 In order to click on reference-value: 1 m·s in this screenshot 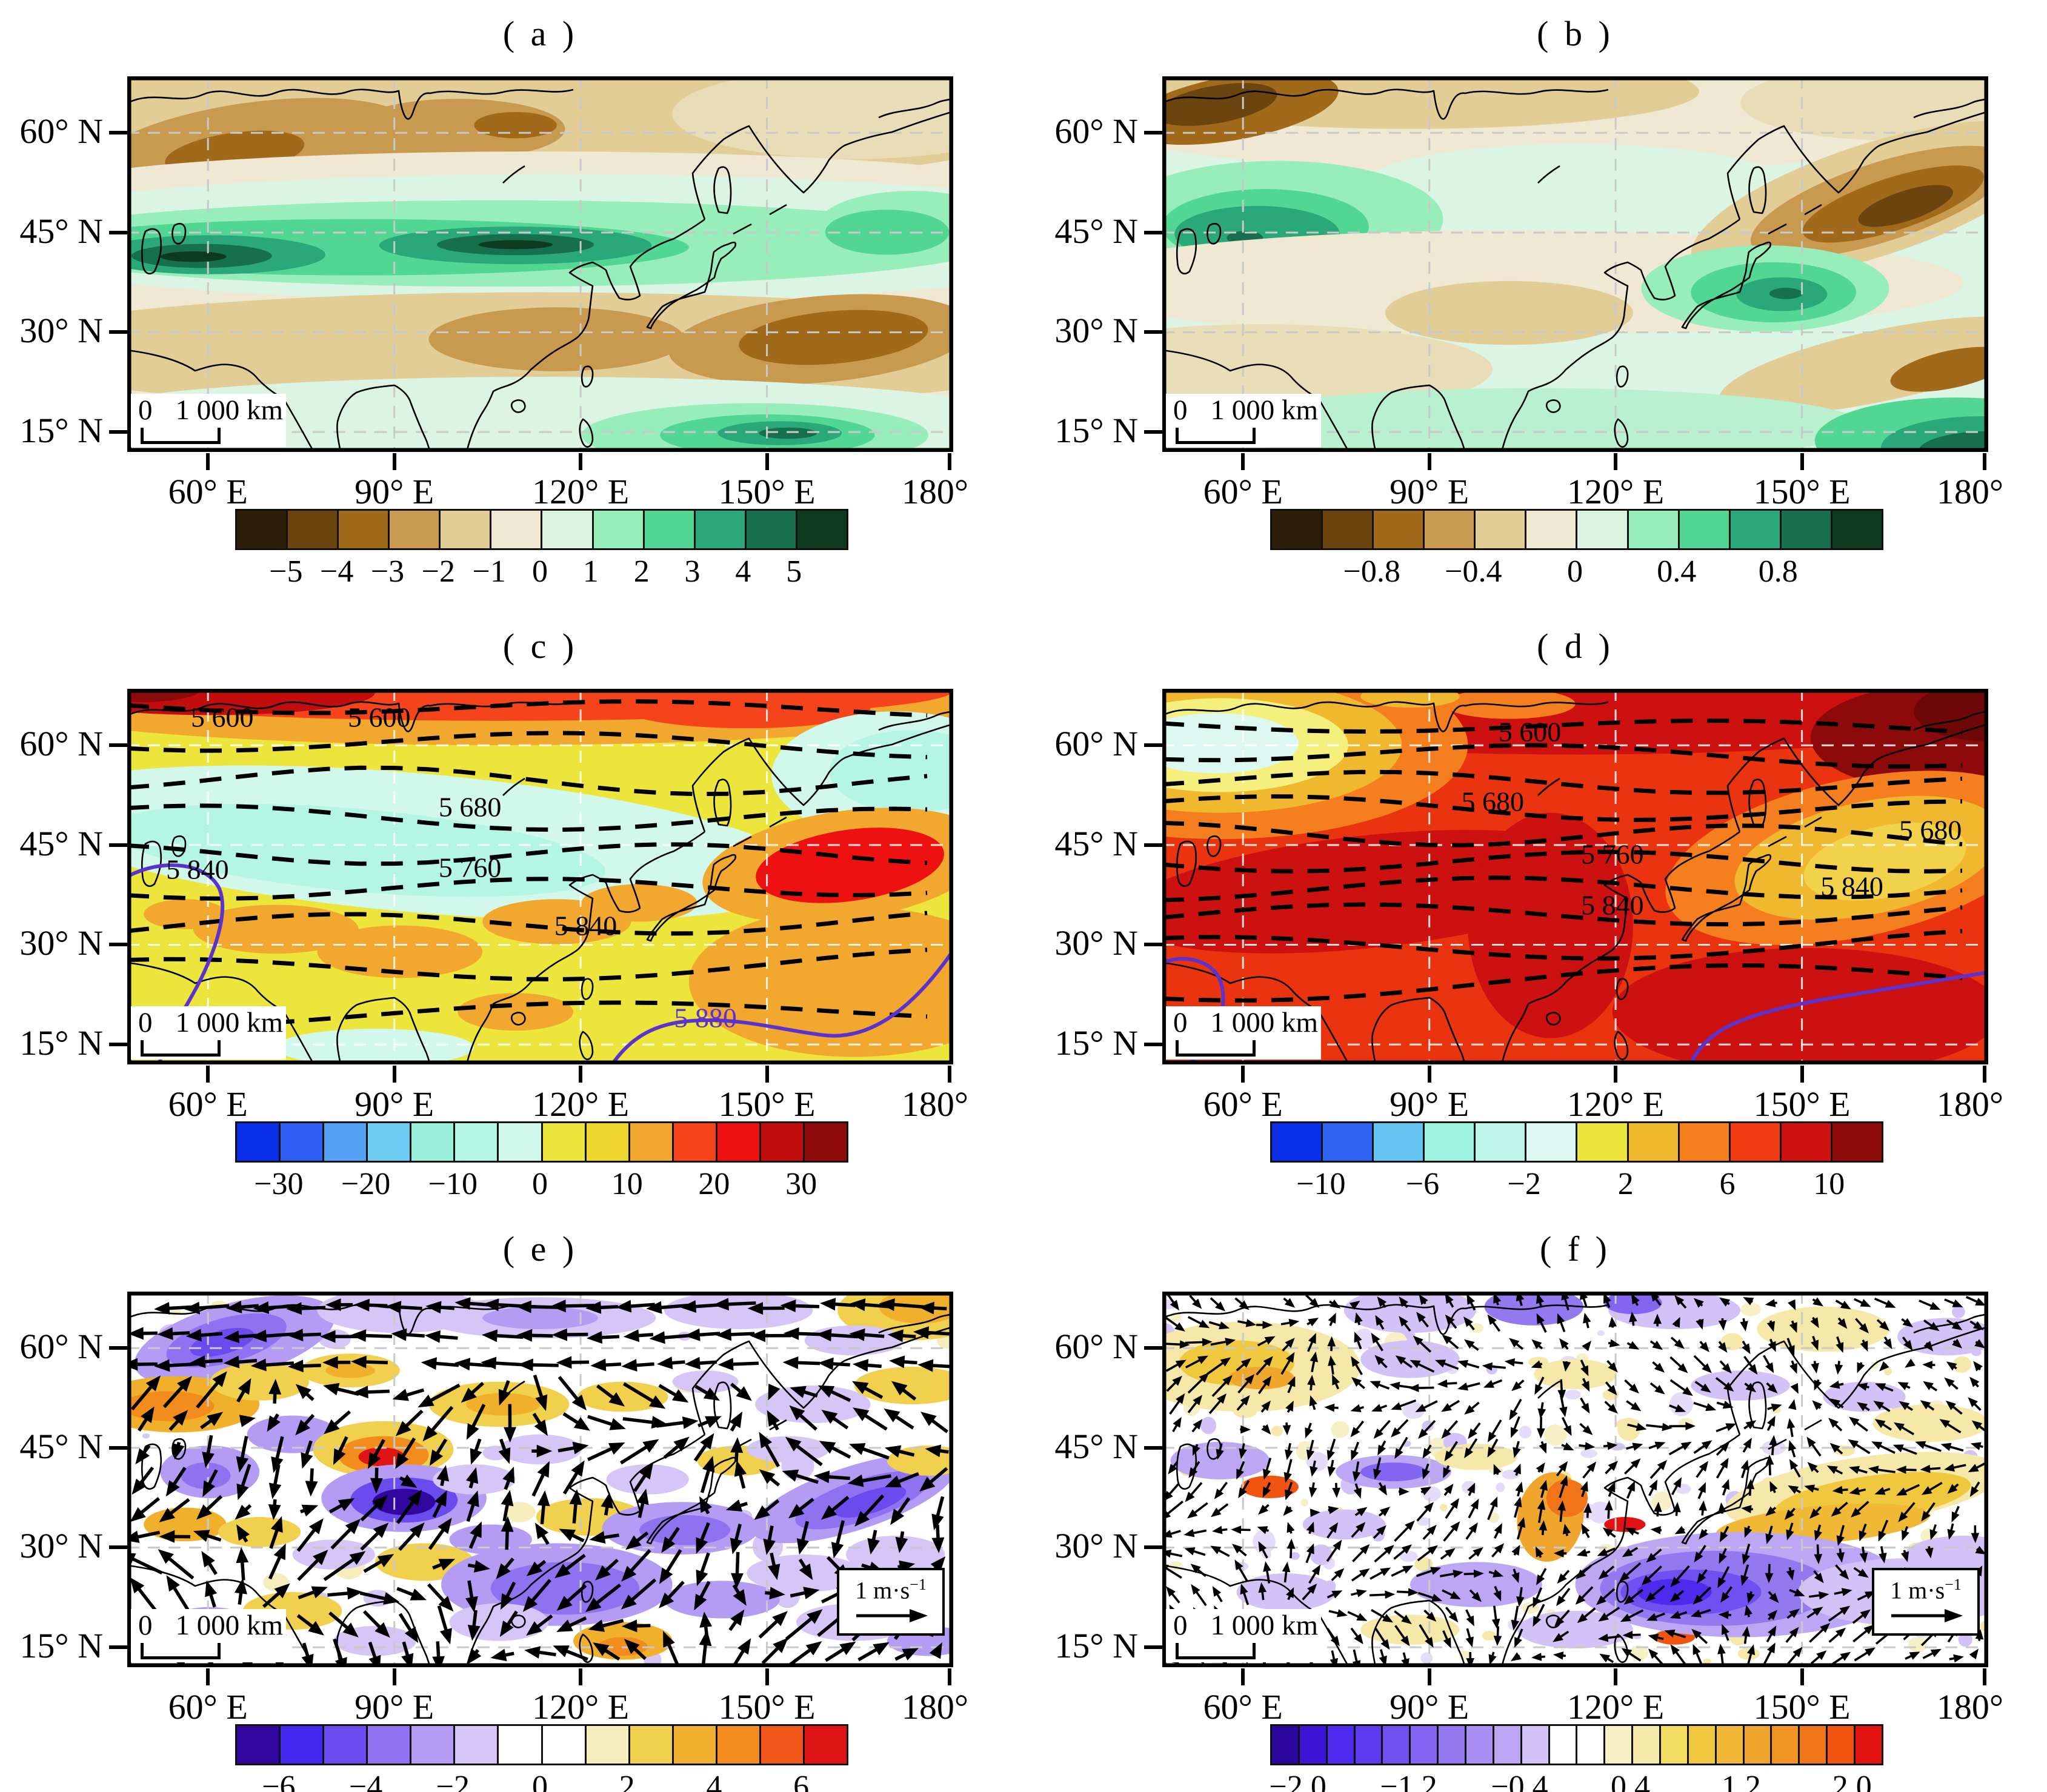, I will do `click(1917, 1590)`.